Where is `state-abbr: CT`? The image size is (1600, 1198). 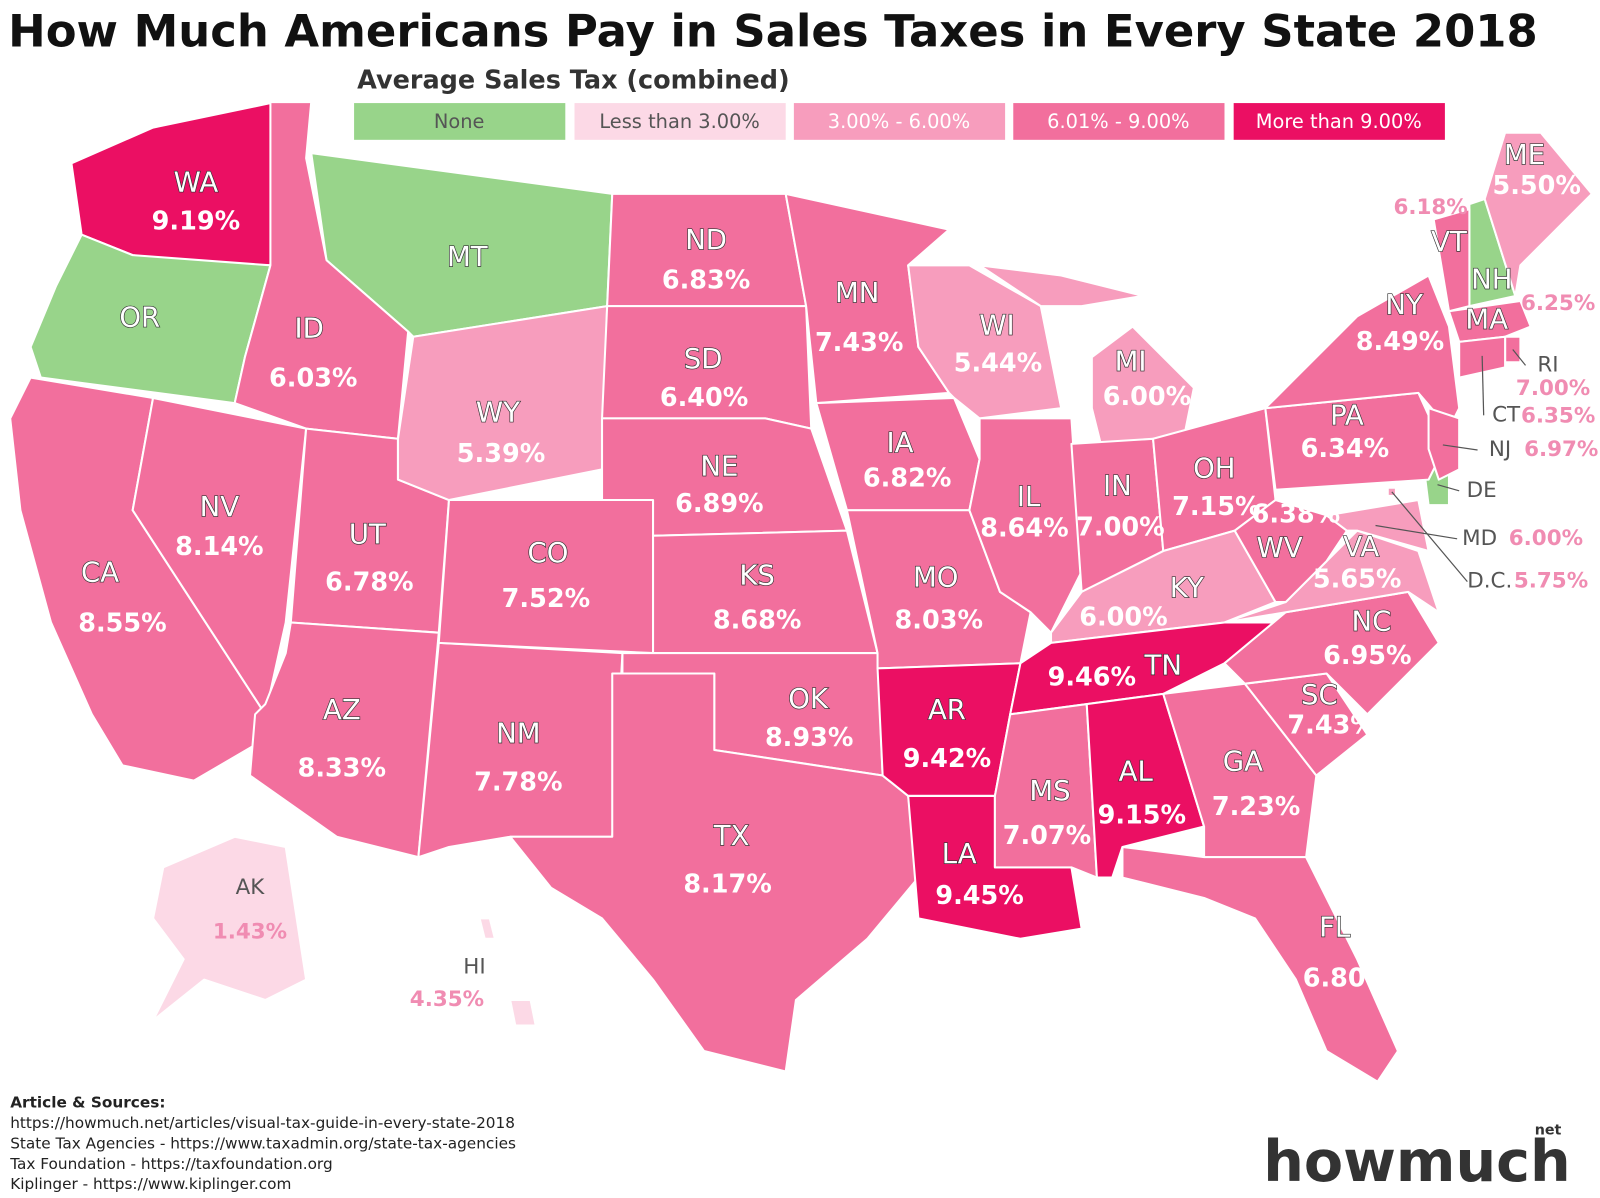
state-abbr: CT is located at coordinates (1506, 414).